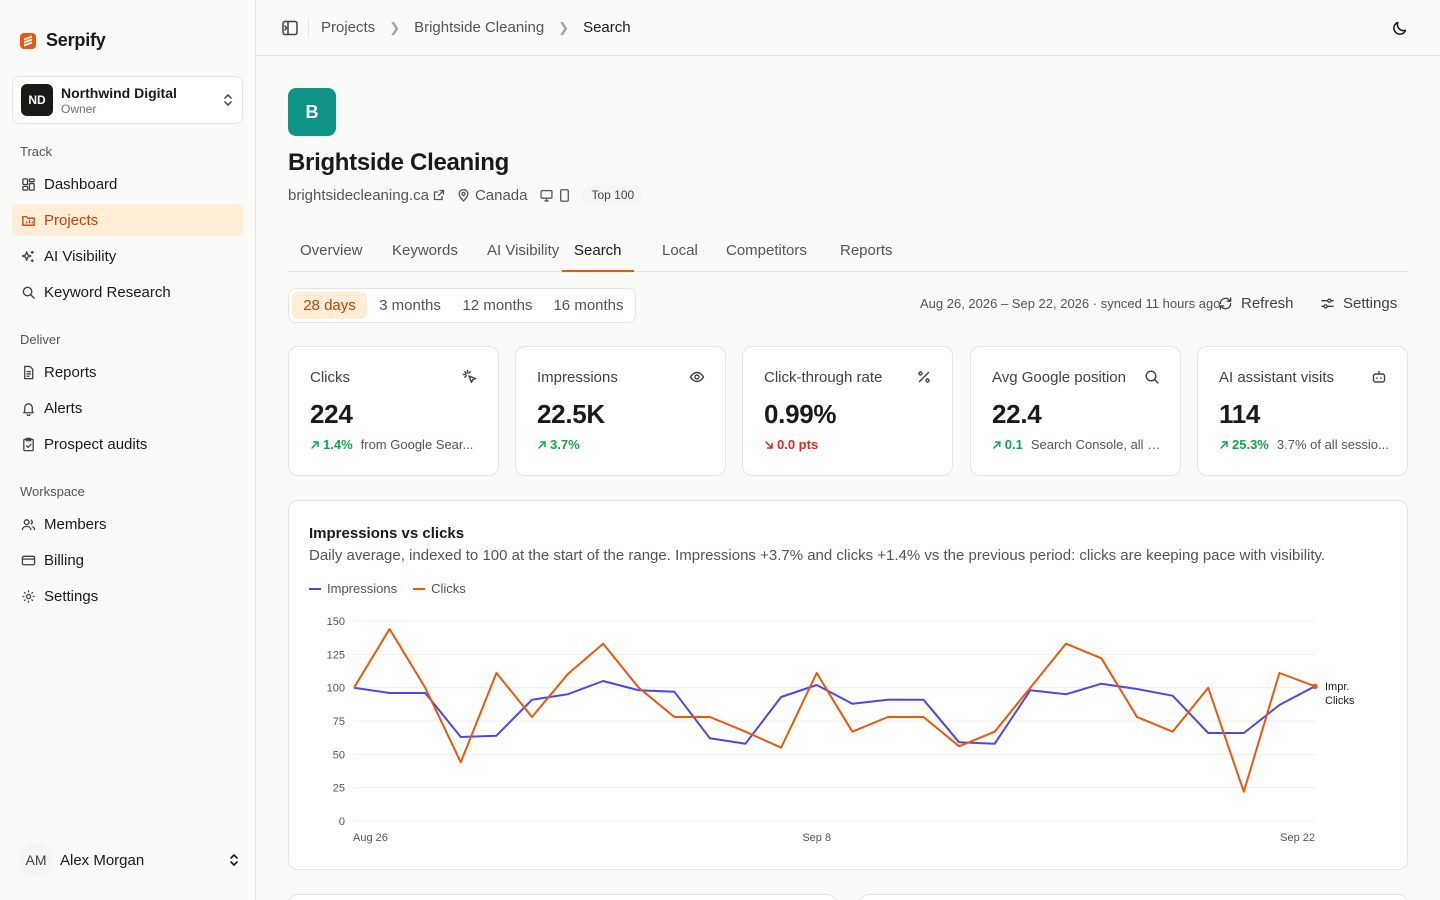  What do you see at coordinates (107, 292) in the screenshot?
I see `sidebar-item-label: Keyword Research` at bounding box center [107, 292].